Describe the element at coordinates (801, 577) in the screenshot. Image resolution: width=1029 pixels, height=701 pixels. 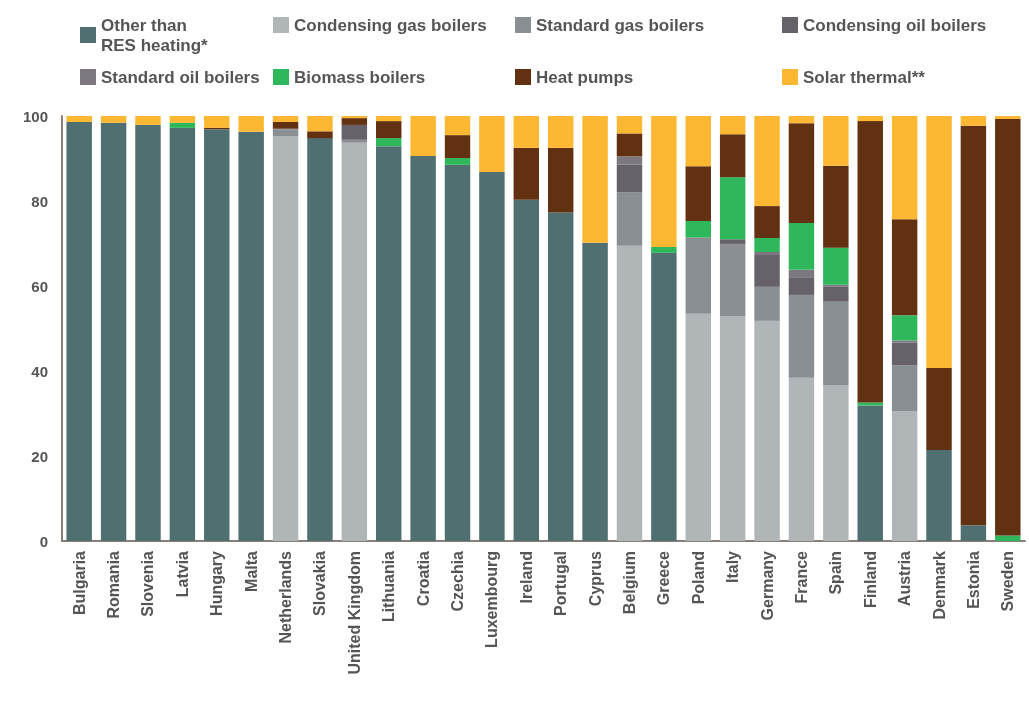
I see `x-tick-label: France` at that location.